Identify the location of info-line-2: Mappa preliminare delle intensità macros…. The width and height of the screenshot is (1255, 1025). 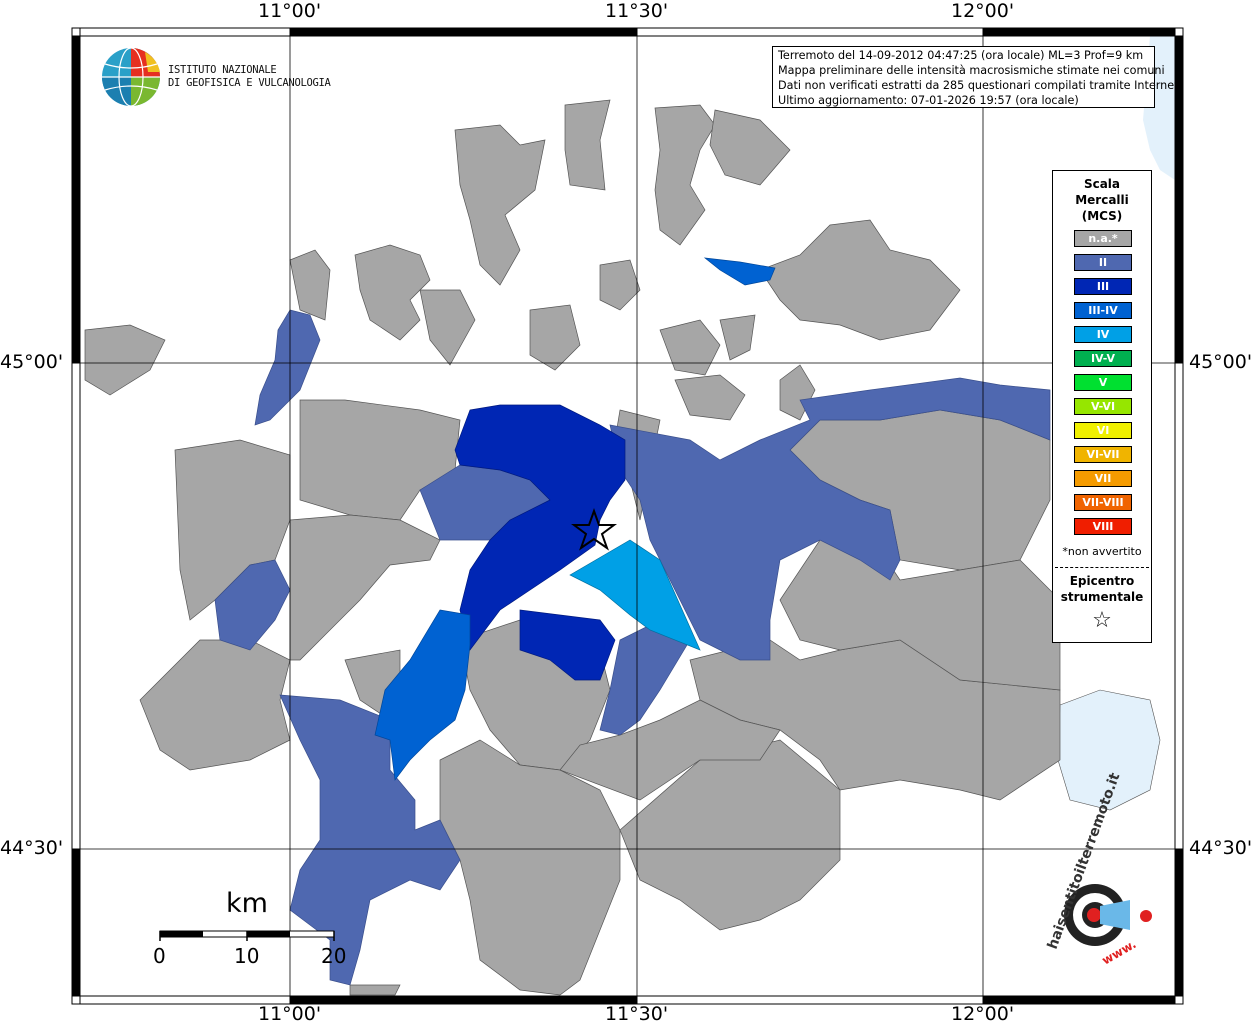
(971, 70).